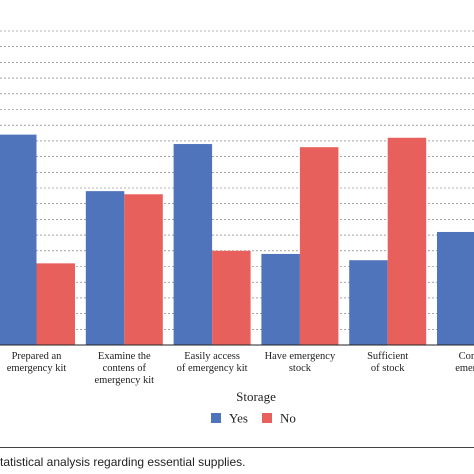 The width and height of the screenshot is (474, 474). Describe the element at coordinates (216, 418) in the screenshot. I see `legend-swatch-yes` at that location.